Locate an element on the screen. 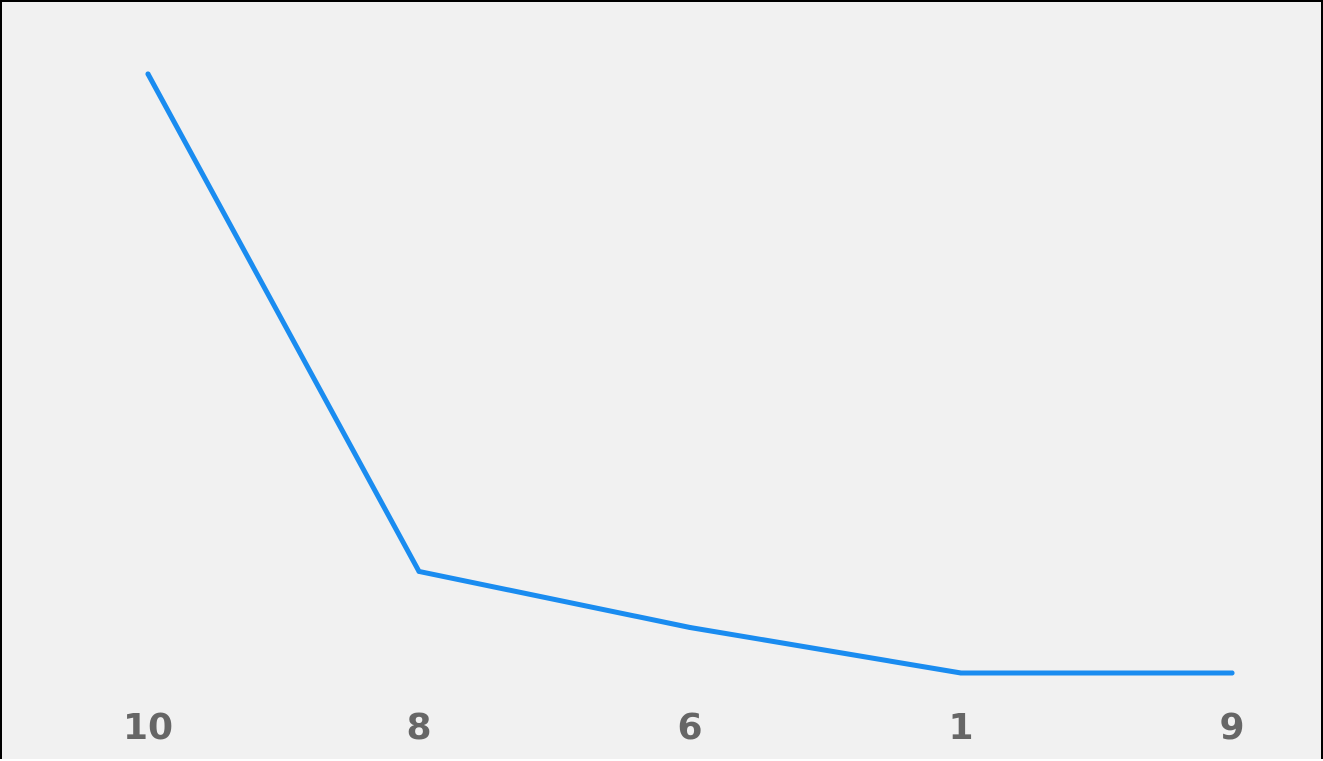  x-tick-label: 8 is located at coordinates (418, 727).